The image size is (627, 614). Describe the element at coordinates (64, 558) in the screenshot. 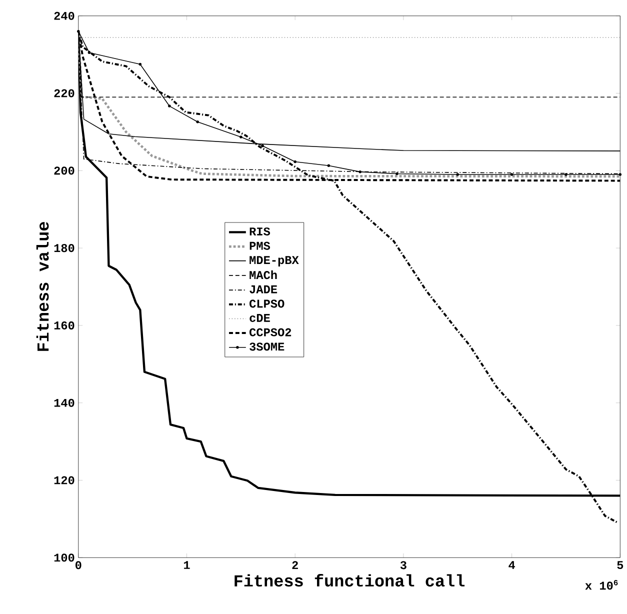

I see `y-tick-label: 100` at that location.